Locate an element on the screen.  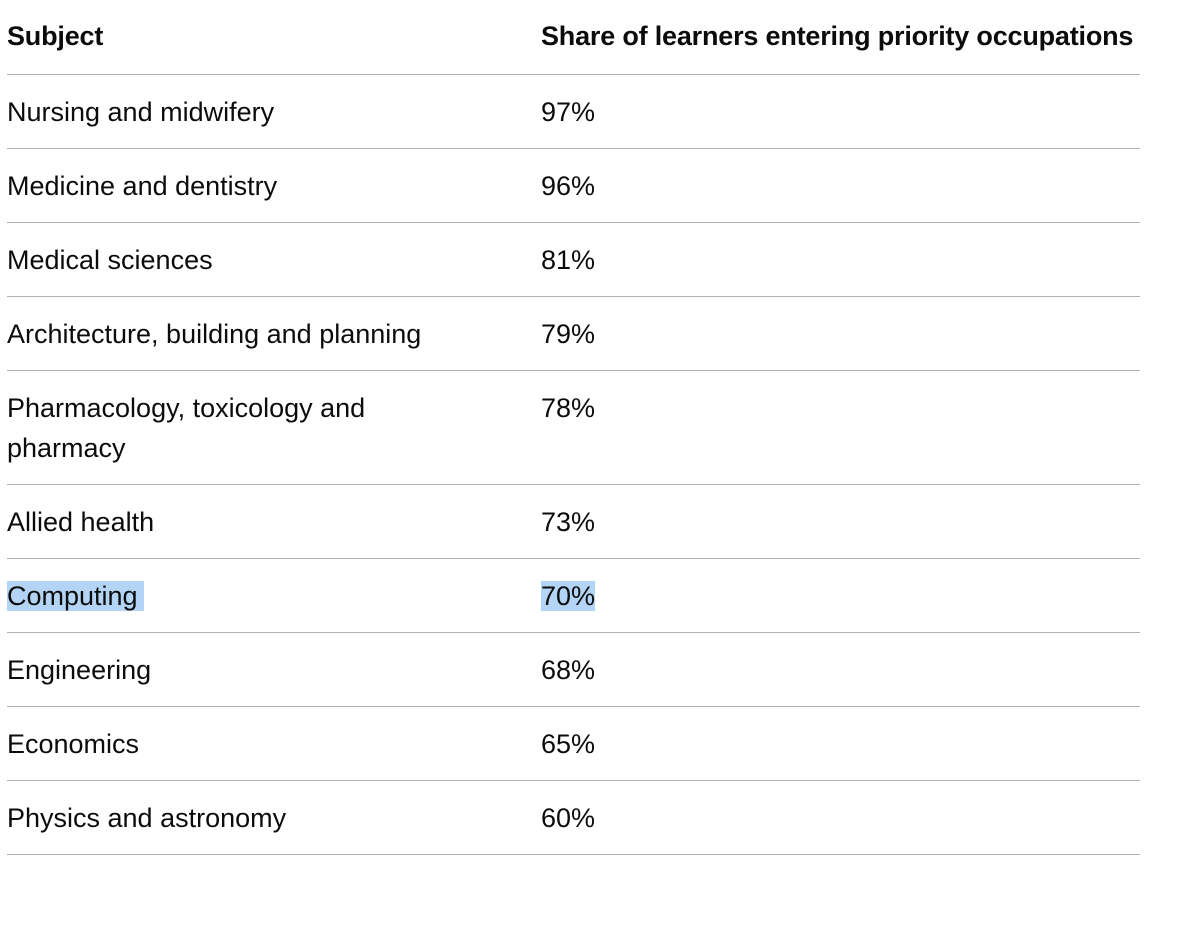
share-text: 68% is located at coordinates (568, 670).